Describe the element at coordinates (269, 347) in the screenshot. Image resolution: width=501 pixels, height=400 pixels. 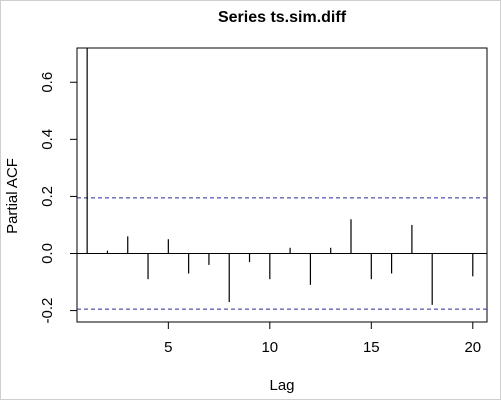
I see `x-tick-label-10: 10` at that location.